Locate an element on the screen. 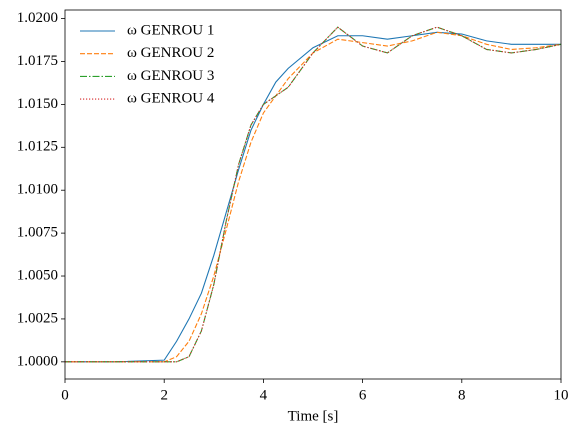  x-tick-label: 4 is located at coordinates (264, 395).